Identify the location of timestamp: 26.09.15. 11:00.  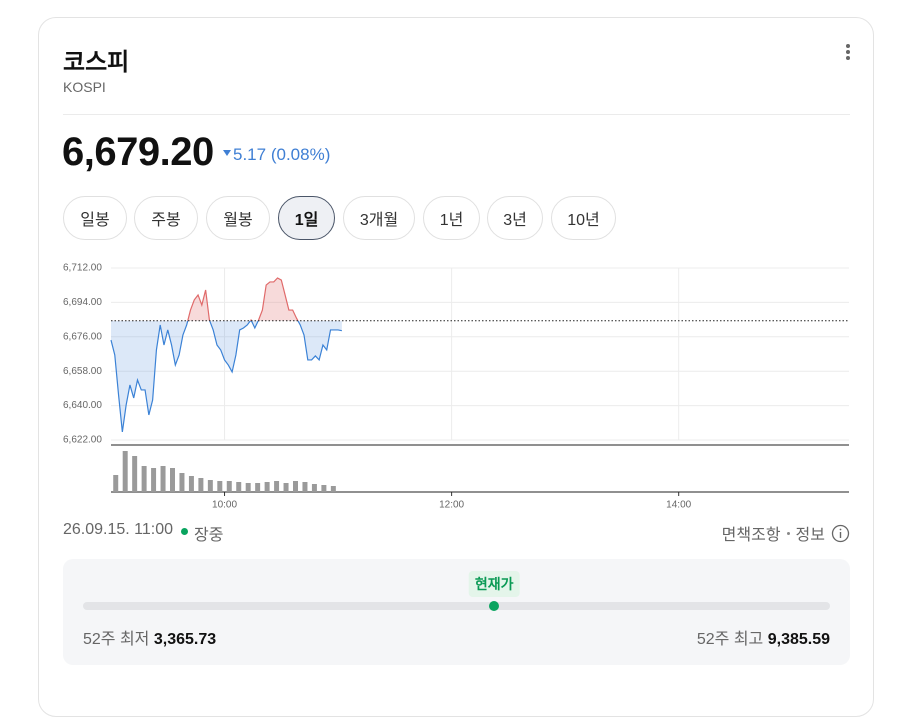
(118, 529).